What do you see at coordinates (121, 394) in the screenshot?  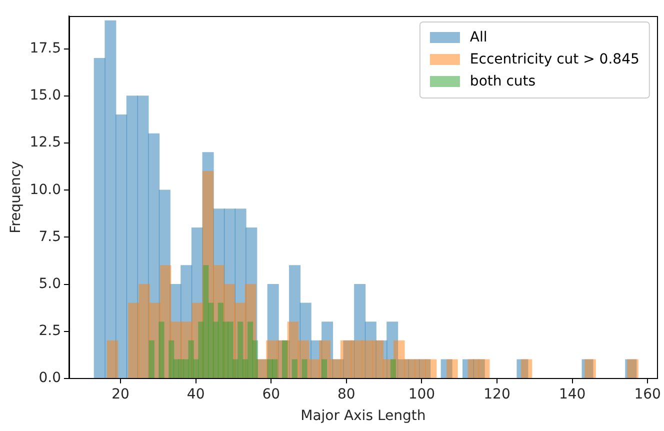 I see `x-tick-label: 20` at bounding box center [121, 394].